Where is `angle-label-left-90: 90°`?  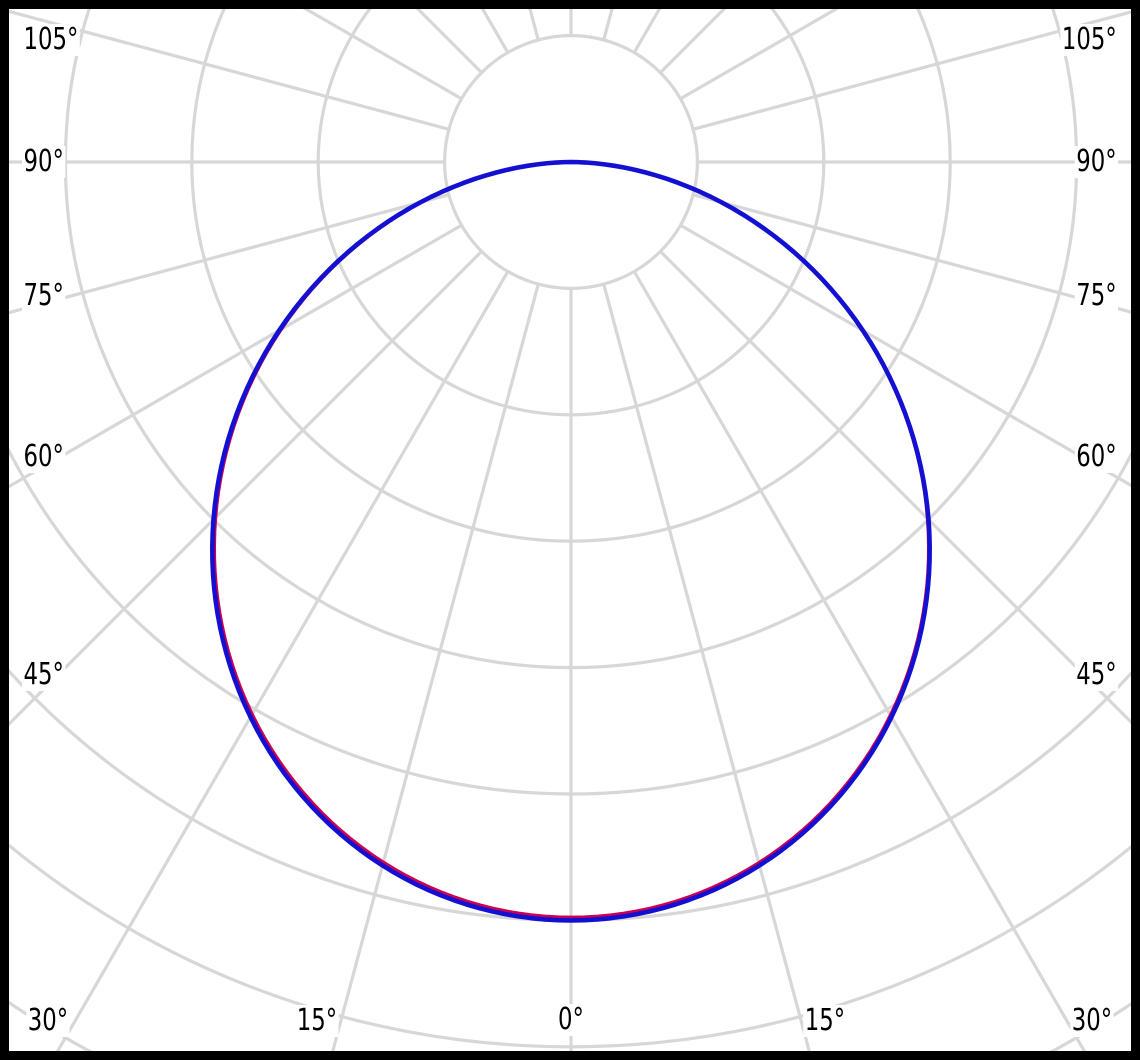
angle-label-left-90: 90° is located at coordinates (44, 161).